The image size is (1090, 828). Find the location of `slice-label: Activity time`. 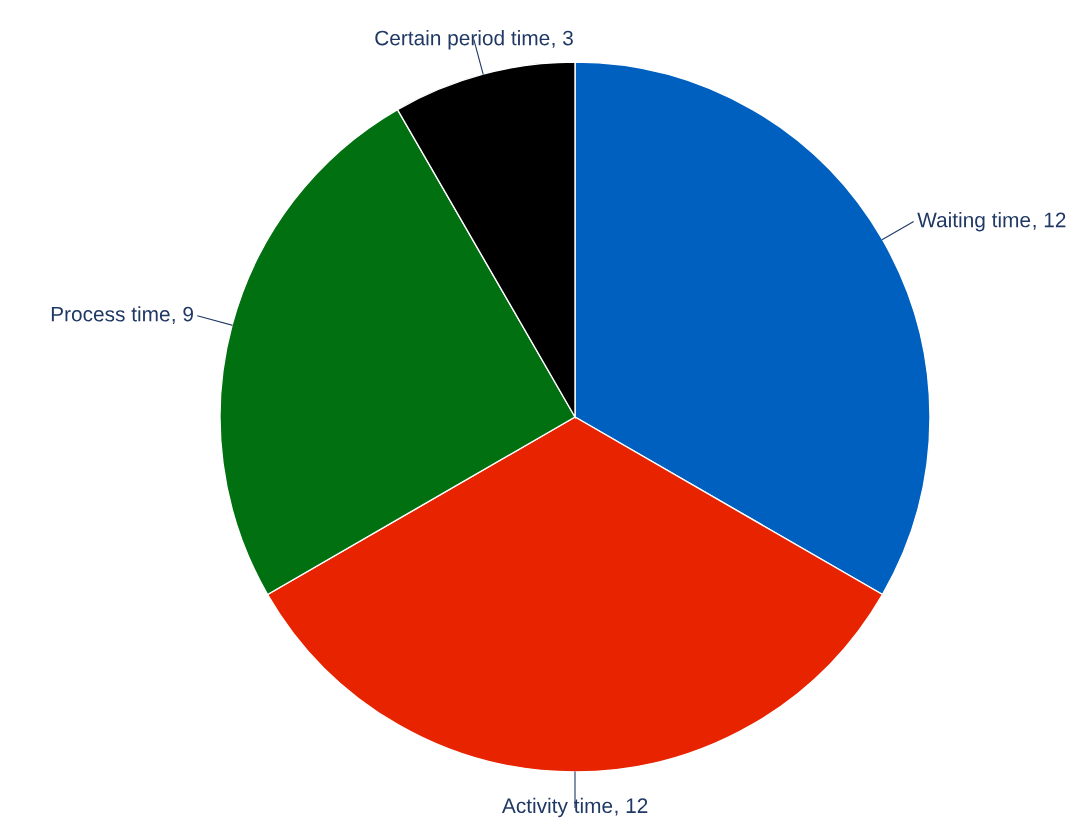

slice-label: Activity time is located at coordinates (557, 807).